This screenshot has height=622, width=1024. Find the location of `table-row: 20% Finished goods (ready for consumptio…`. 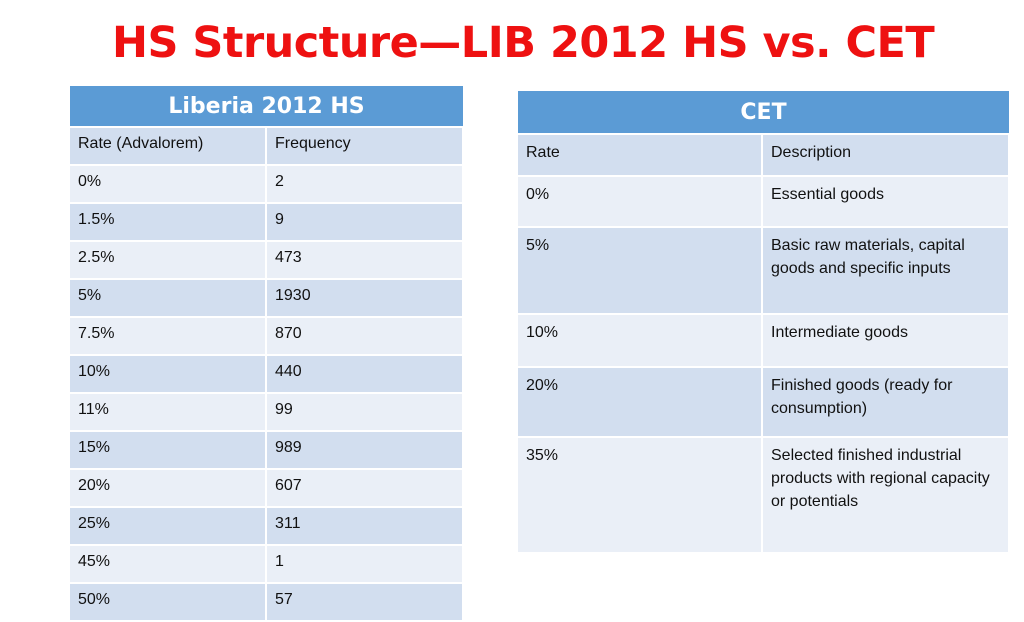

table-row: 20% Finished goods (ready for consumptio… is located at coordinates (764, 402).